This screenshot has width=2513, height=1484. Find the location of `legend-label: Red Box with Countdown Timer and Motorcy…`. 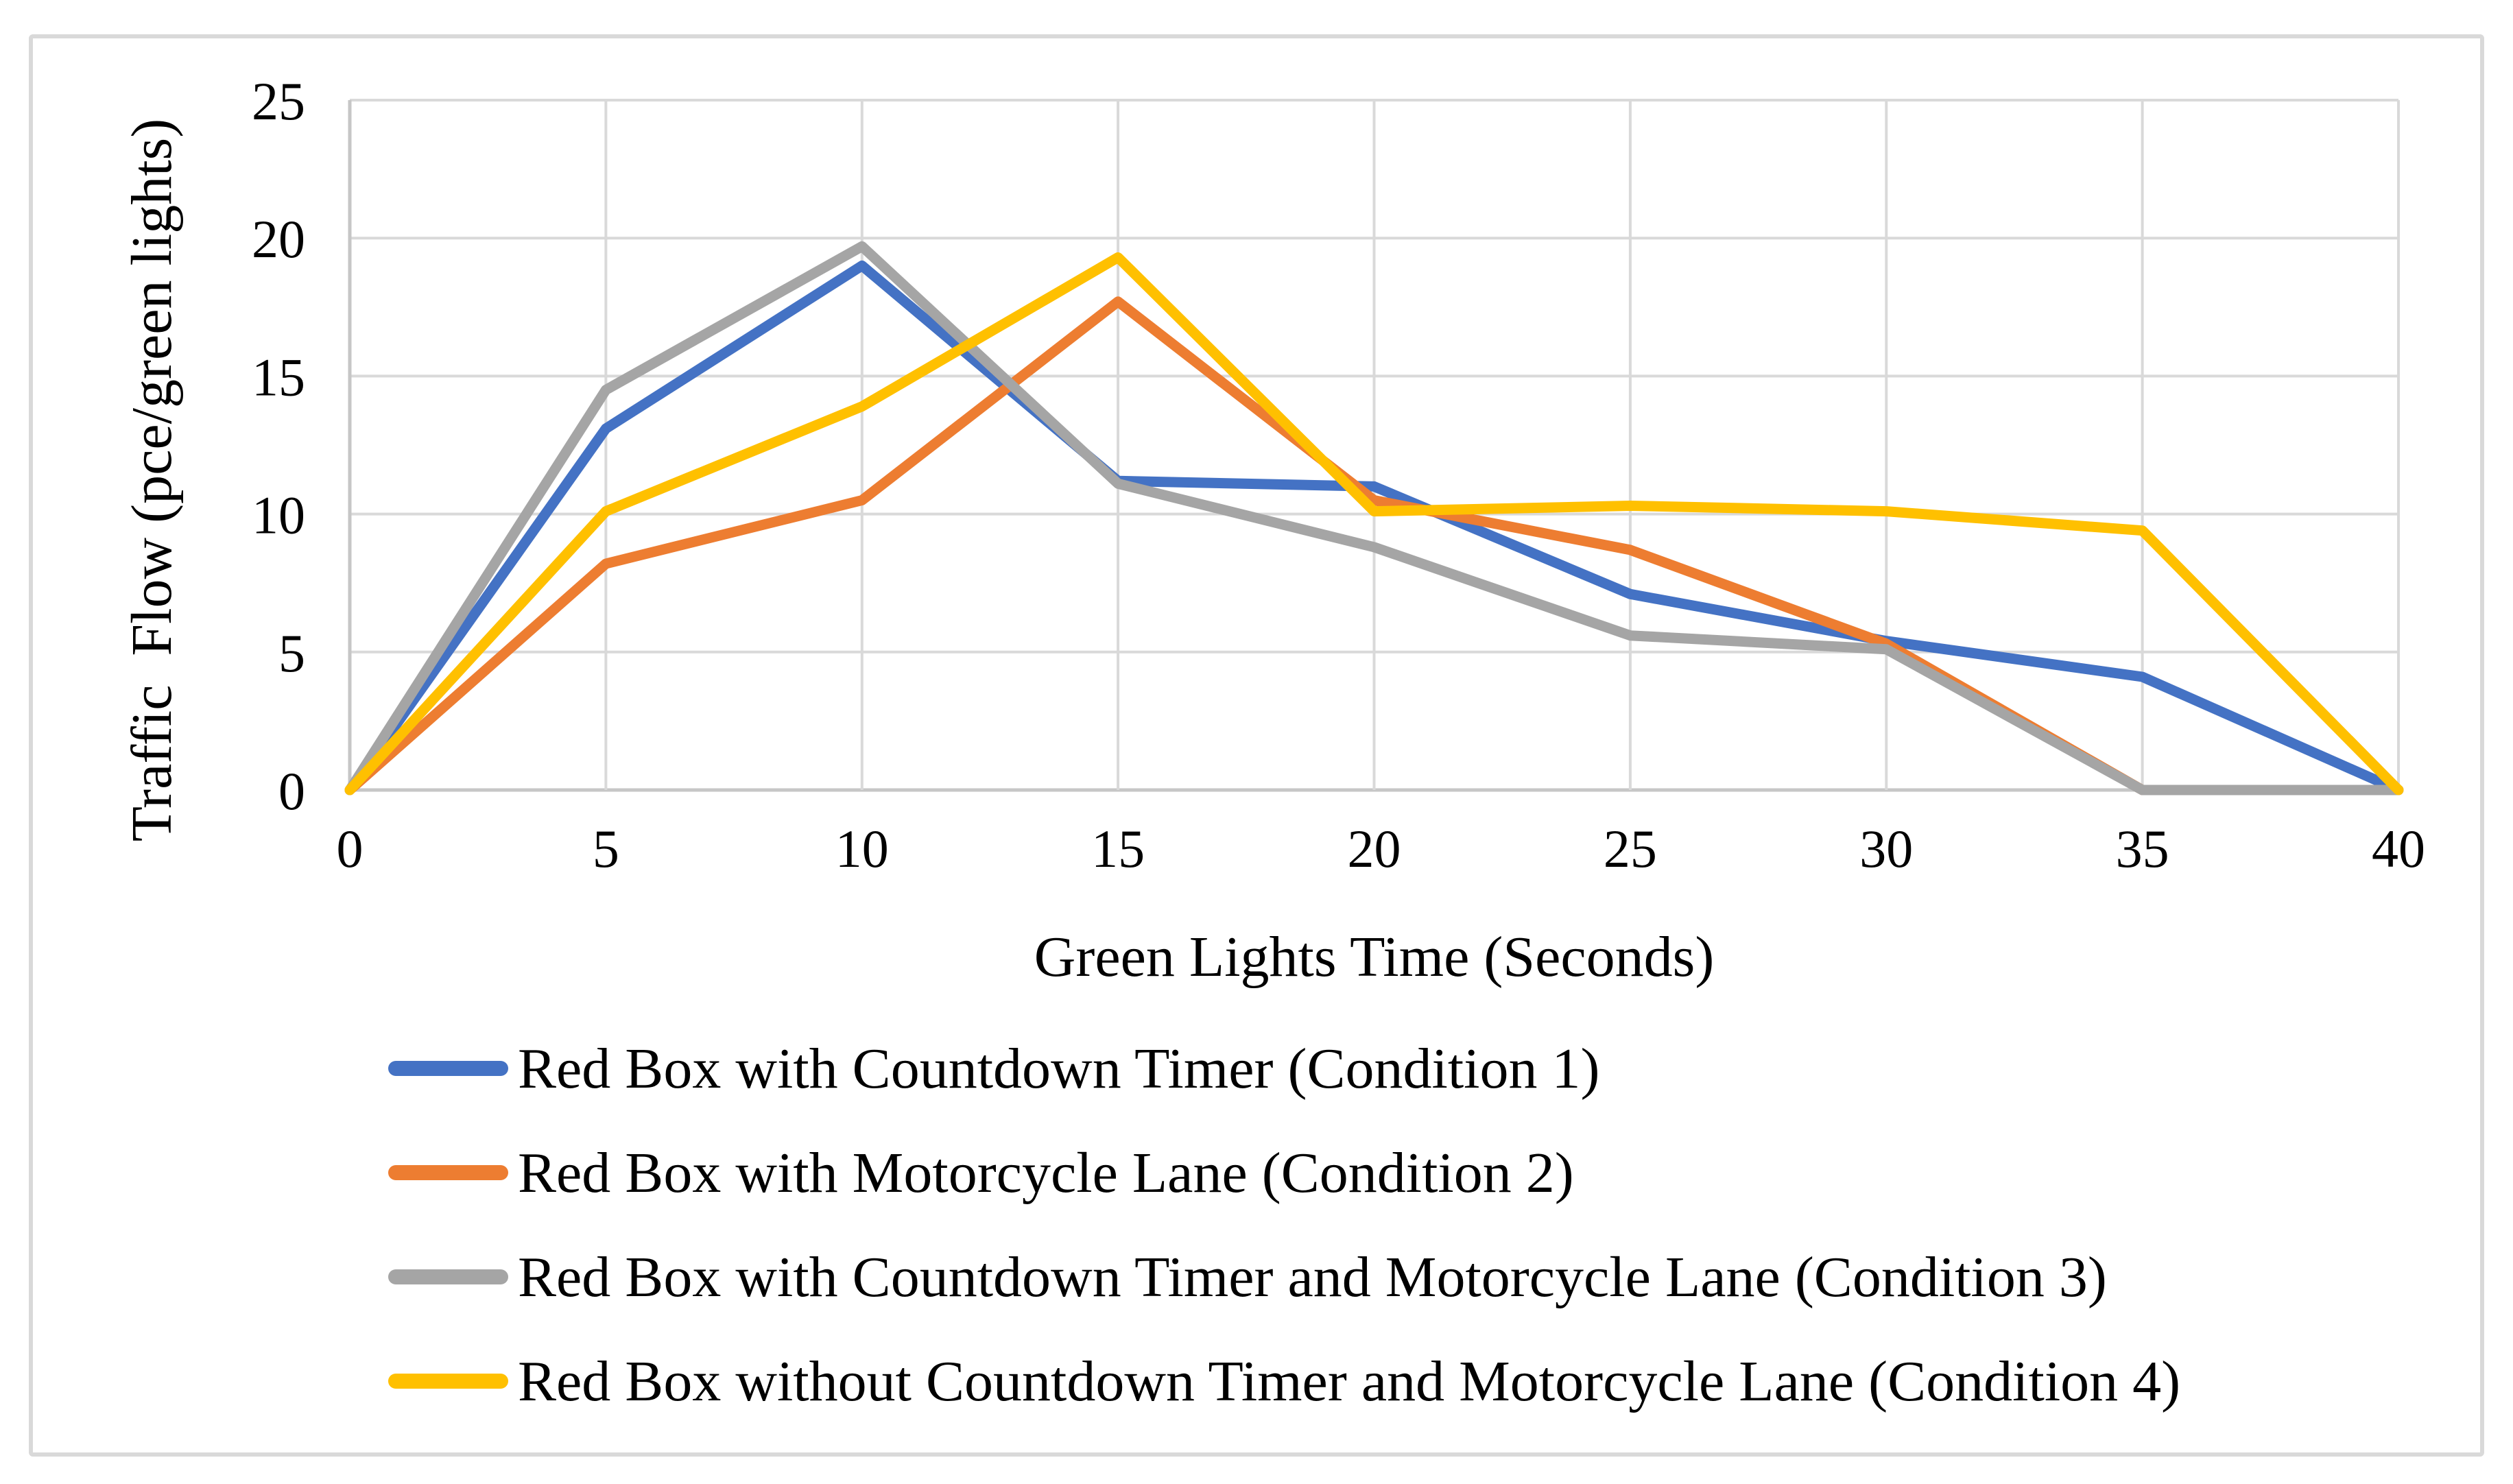

legend-label: Red Box with Countdown Timer and Motorcy… is located at coordinates (1312, 1277).